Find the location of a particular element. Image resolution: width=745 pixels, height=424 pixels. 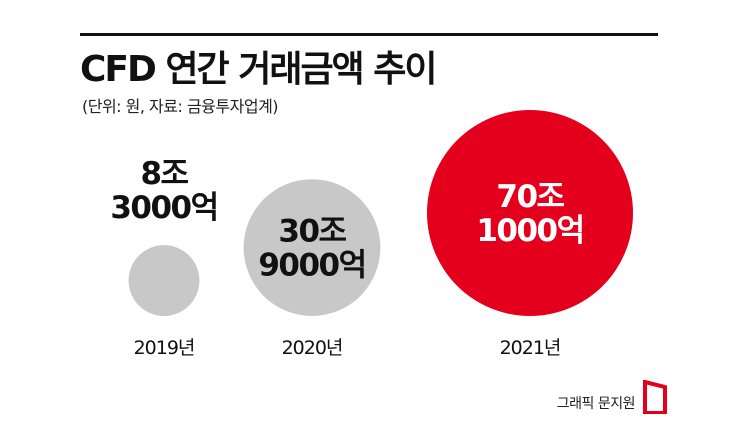

bubble-2019년 is located at coordinates (164, 280).